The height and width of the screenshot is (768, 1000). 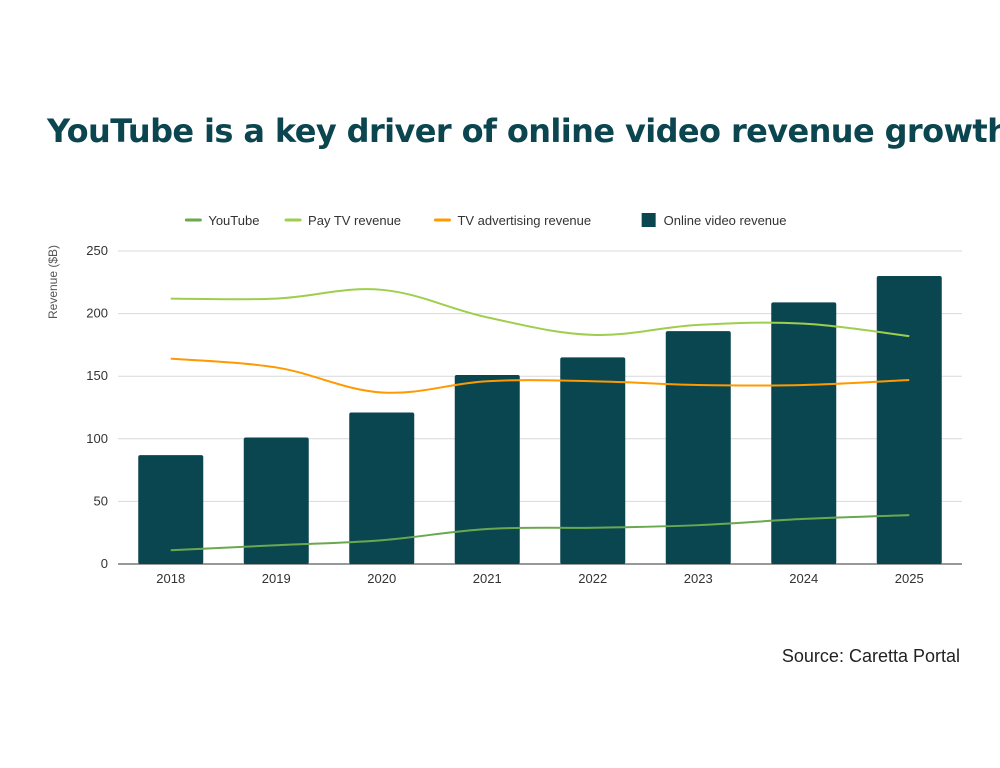 I want to click on y-tick-label: 0, so click(x=104, y=563).